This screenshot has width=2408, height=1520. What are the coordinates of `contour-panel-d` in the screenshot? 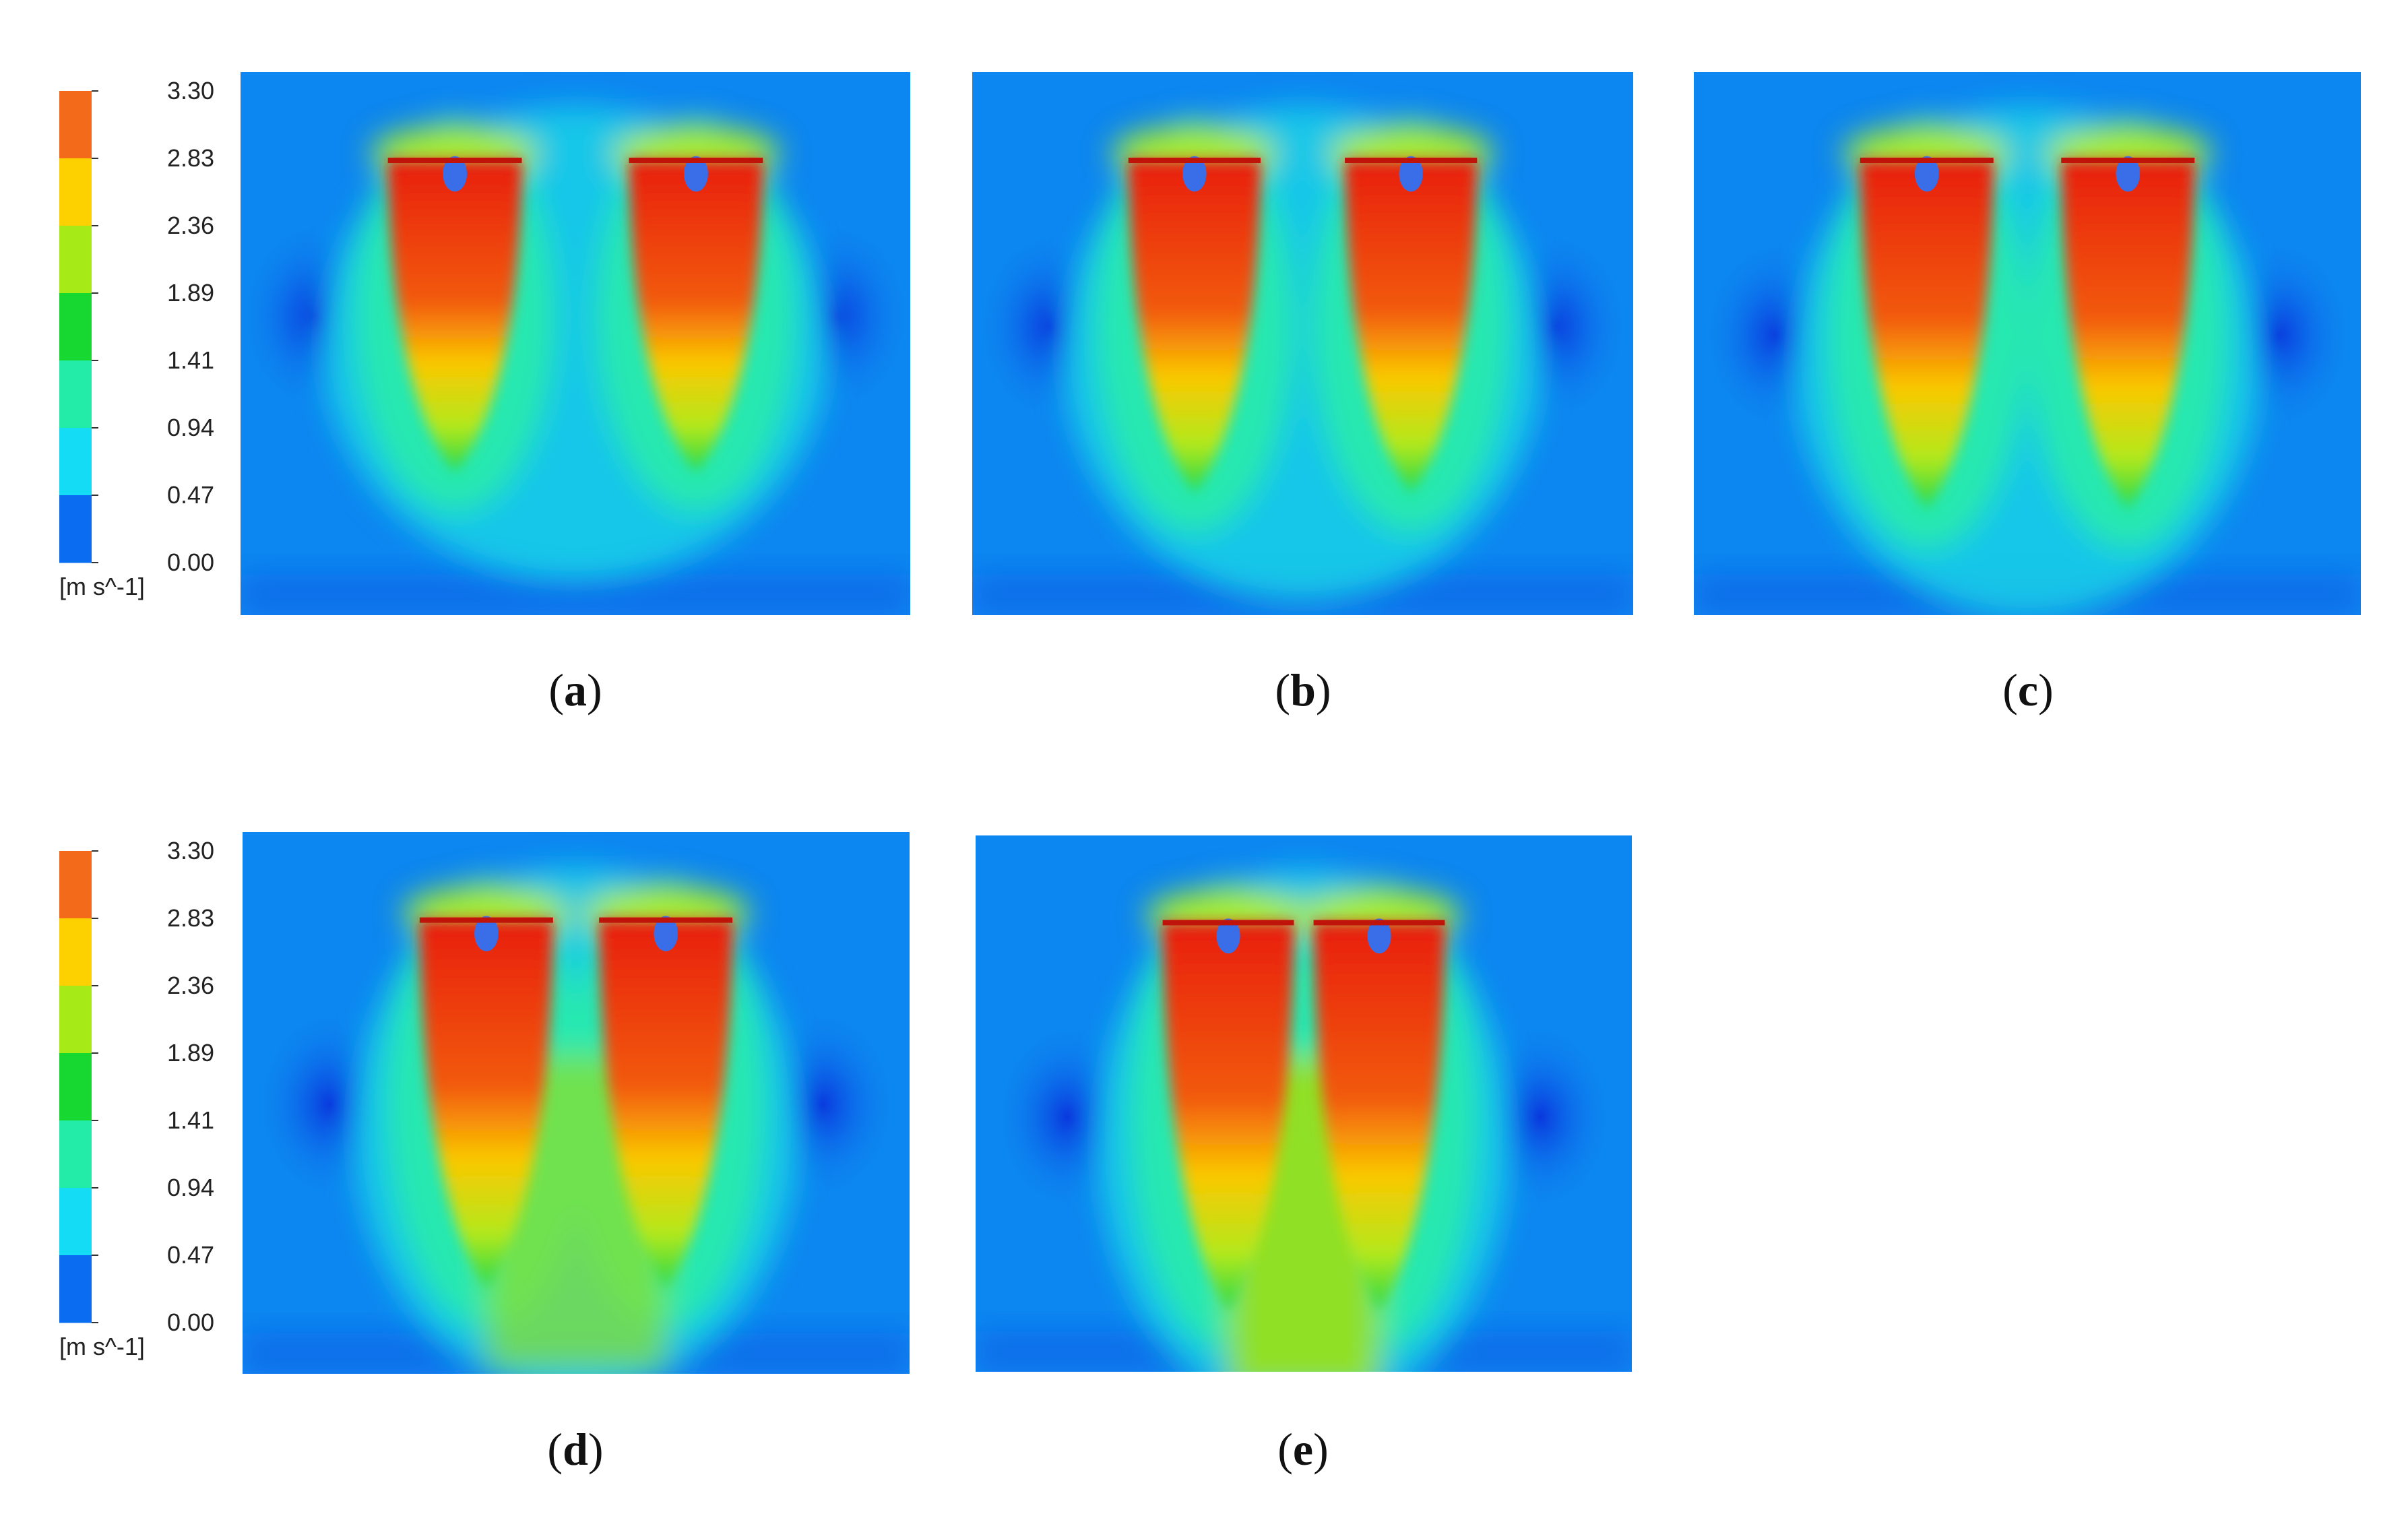 It's located at (576, 1103).